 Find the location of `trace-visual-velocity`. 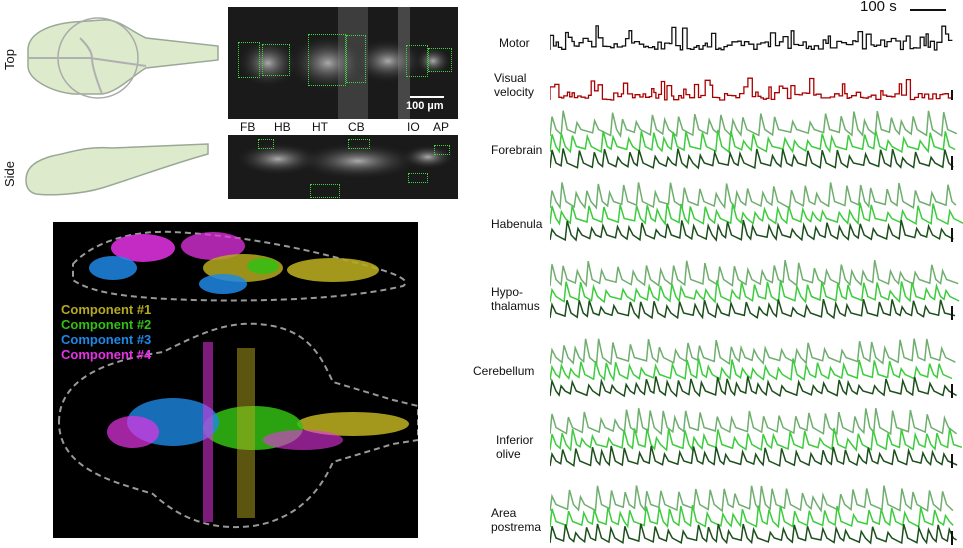

trace-visual-velocity is located at coordinates (751, 89).